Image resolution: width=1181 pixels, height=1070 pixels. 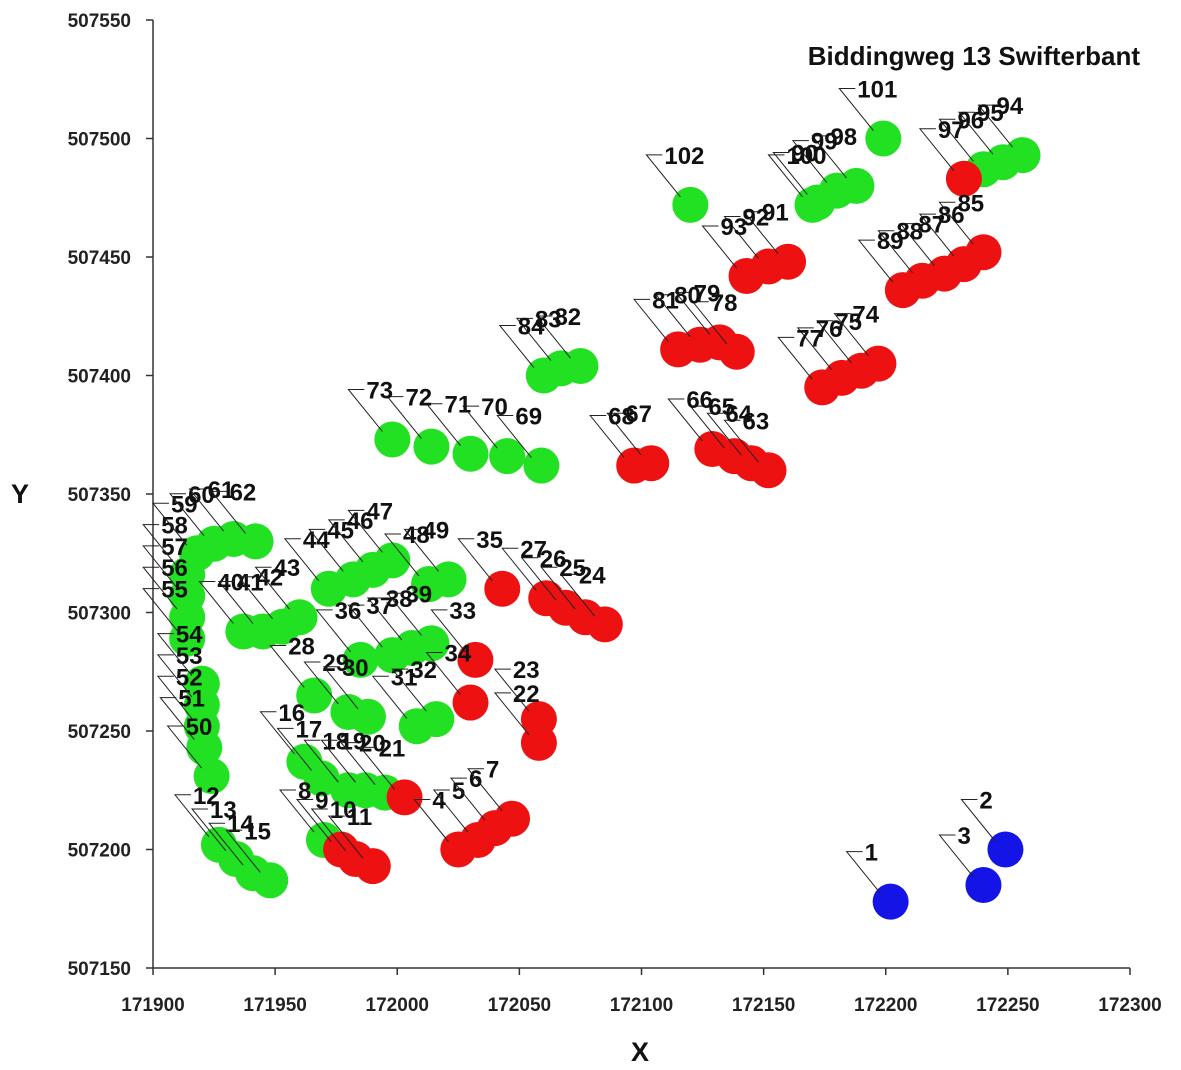 I want to click on point-label-62: 62, so click(x=243, y=492).